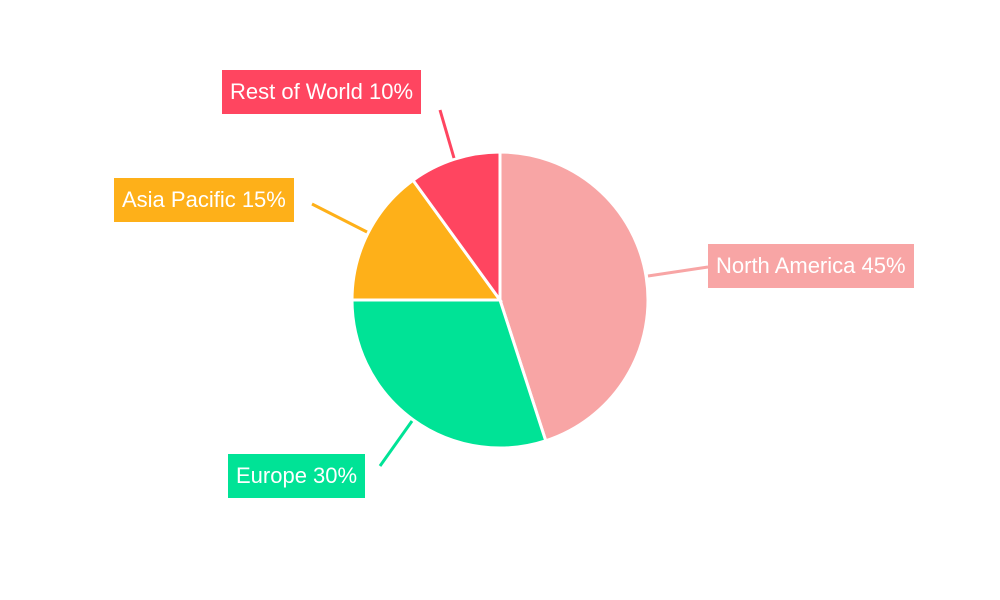  I want to click on data-label: Europe 30%, so click(297, 476).